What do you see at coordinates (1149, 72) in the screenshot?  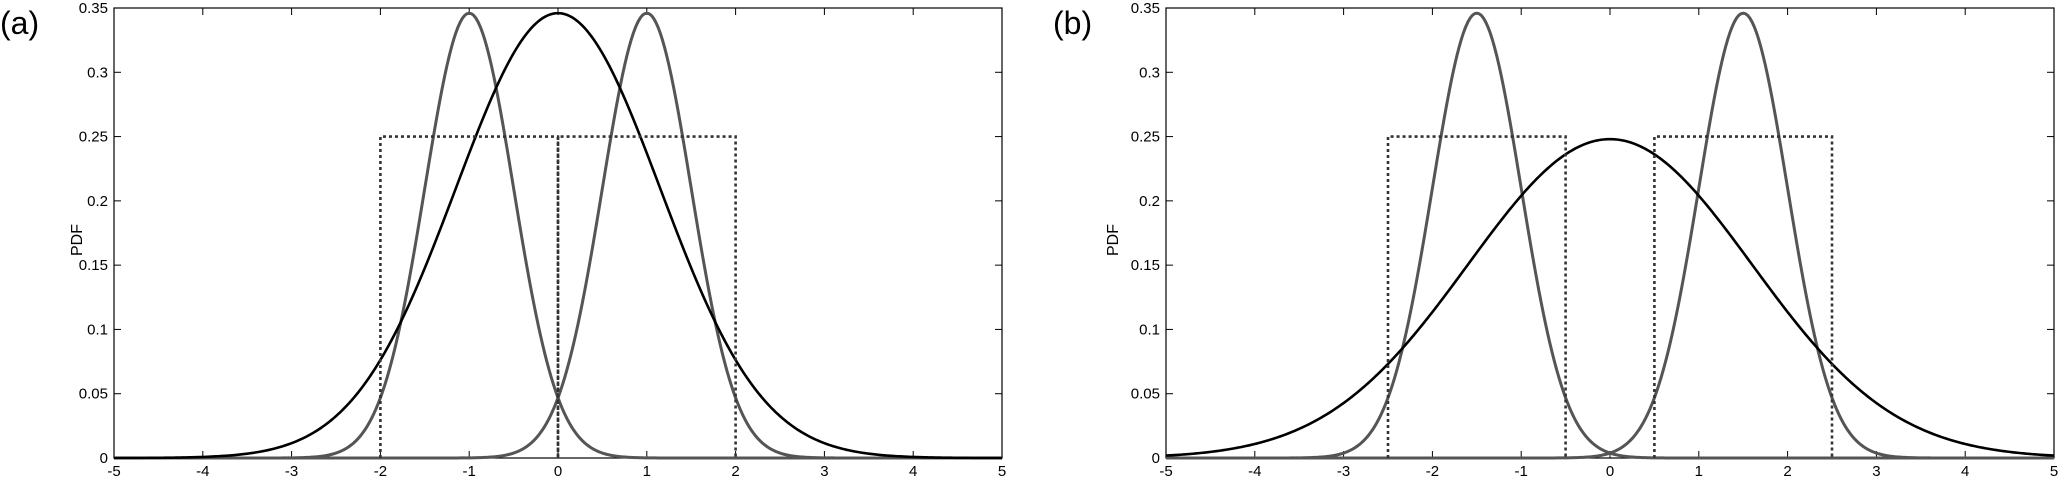 I see `panel-b-y-tick-label: 0.3` at bounding box center [1149, 72].